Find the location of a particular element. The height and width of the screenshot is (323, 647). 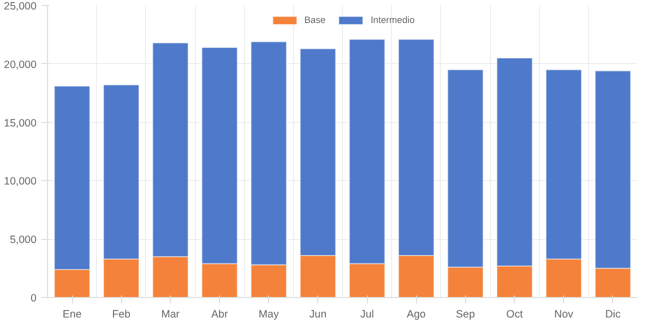

x-tick-label: Ene is located at coordinates (72, 314).